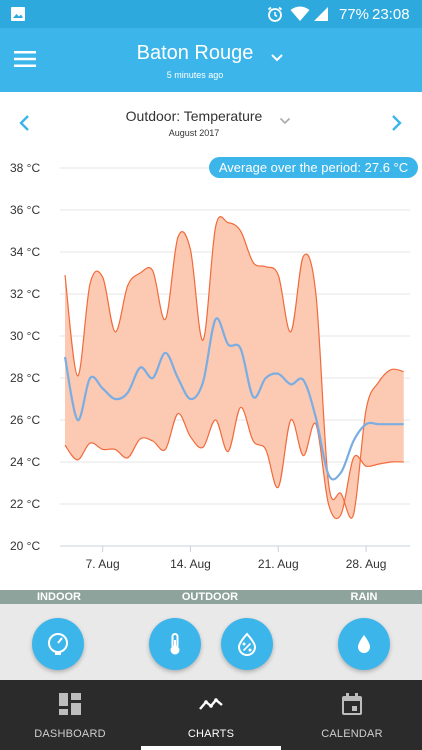  What do you see at coordinates (25, 336) in the screenshot?
I see `y-tick-label: 30 °C` at bounding box center [25, 336].